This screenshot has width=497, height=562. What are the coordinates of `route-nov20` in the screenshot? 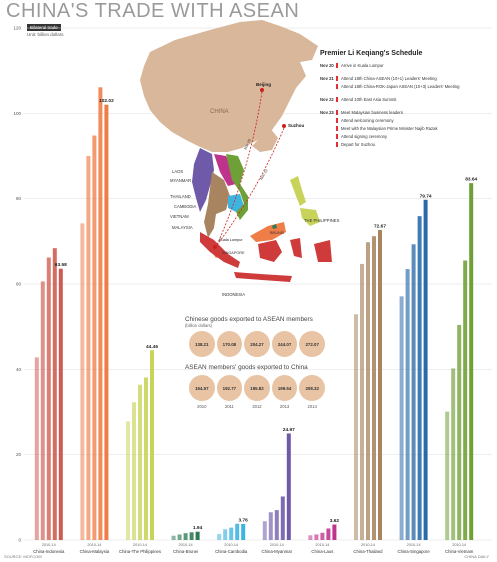 It's located at (239, 168).